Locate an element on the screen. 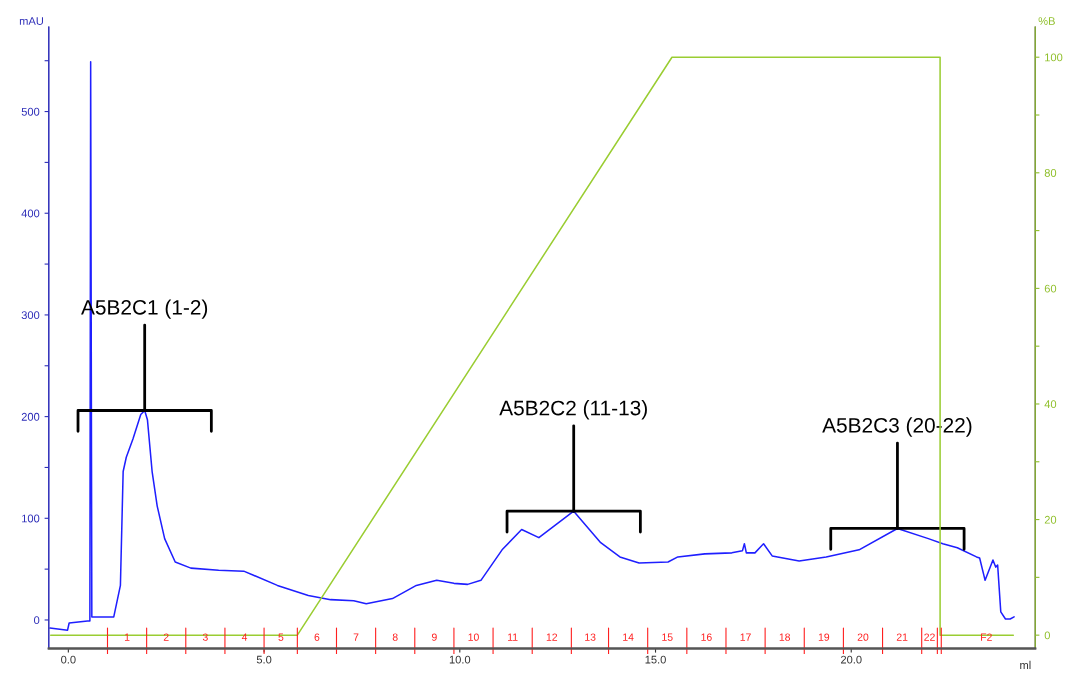 The width and height of the screenshot is (1084, 679). x2-tick-label: 6 is located at coordinates (317, 637).